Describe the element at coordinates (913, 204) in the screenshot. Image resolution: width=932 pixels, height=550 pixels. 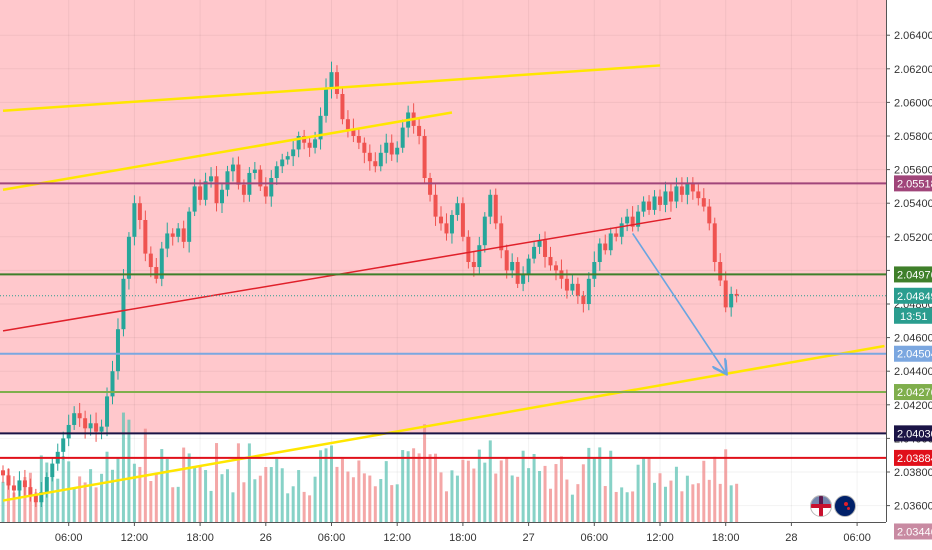
I see `price-tick-label: 2.05400` at that location.